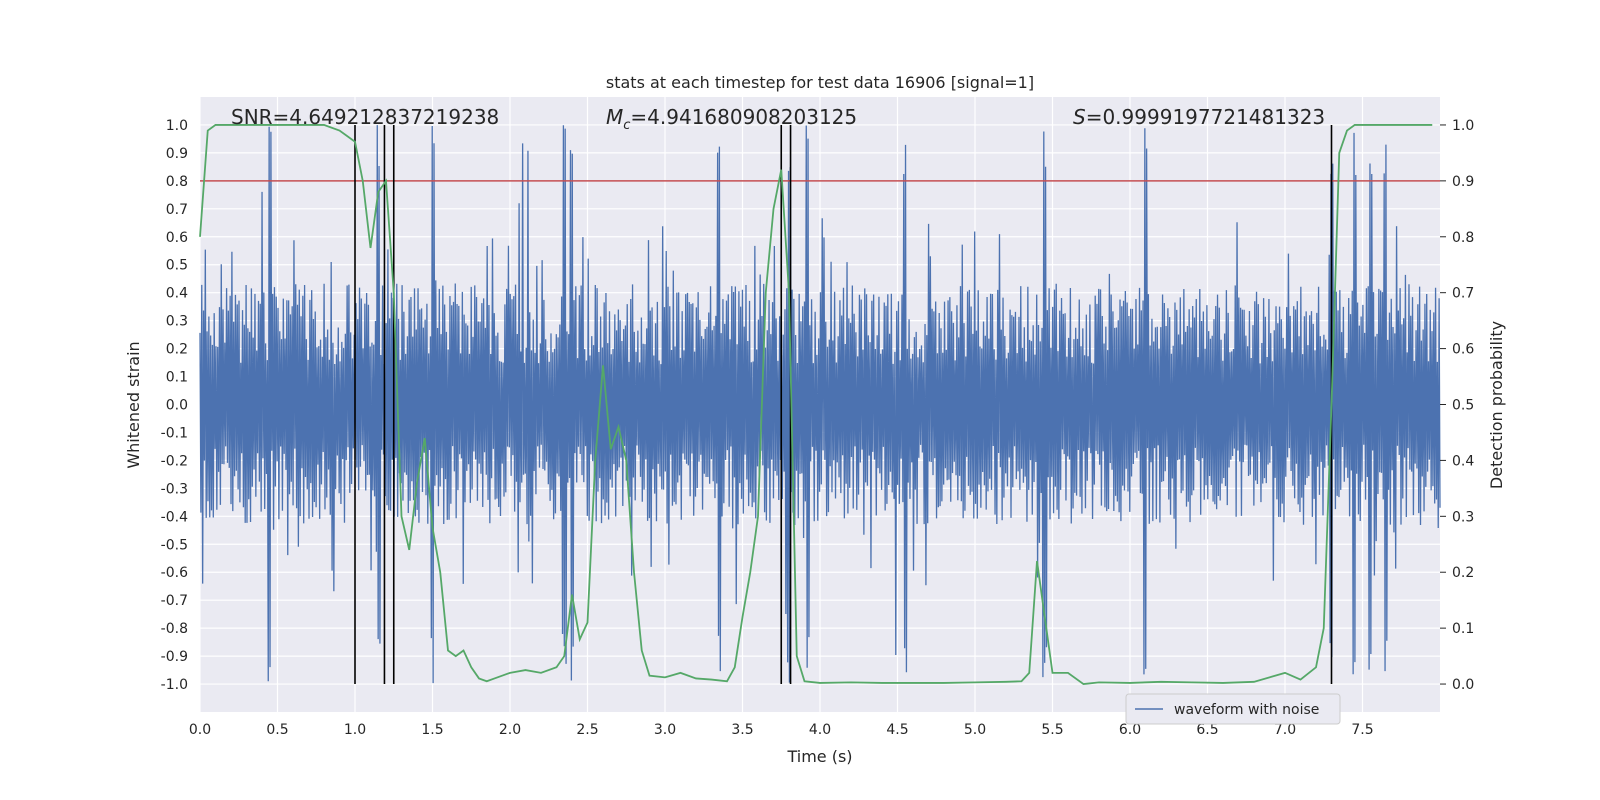  What do you see at coordinates (174, 629) in the screenshot?
I see `y-tick-label: -0.8` at bounding box center [174, 629].